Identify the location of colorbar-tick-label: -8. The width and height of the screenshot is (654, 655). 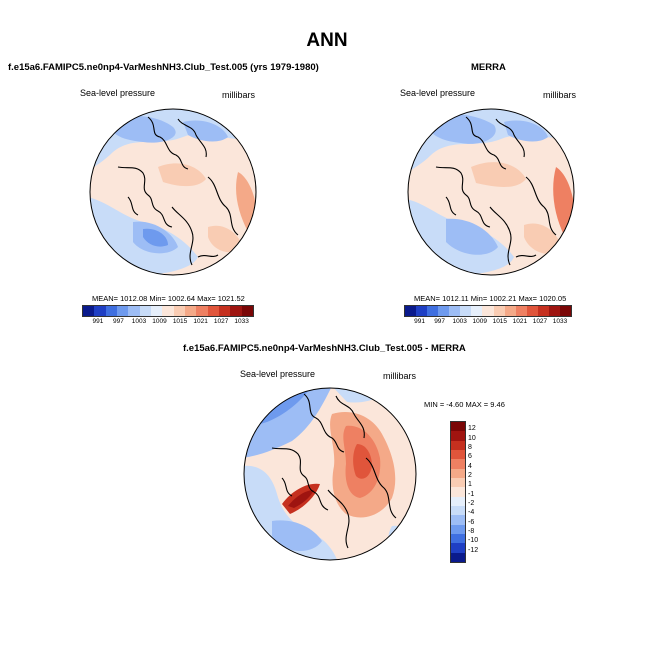
(471, 531).